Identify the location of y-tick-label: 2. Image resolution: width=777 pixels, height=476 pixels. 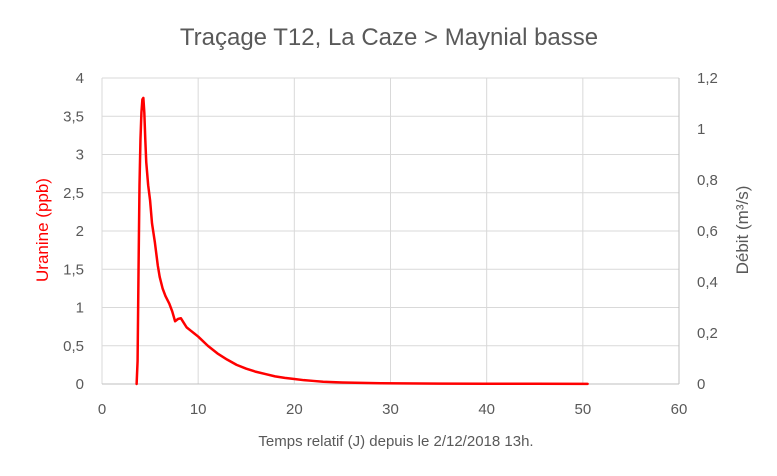
(80, 231).